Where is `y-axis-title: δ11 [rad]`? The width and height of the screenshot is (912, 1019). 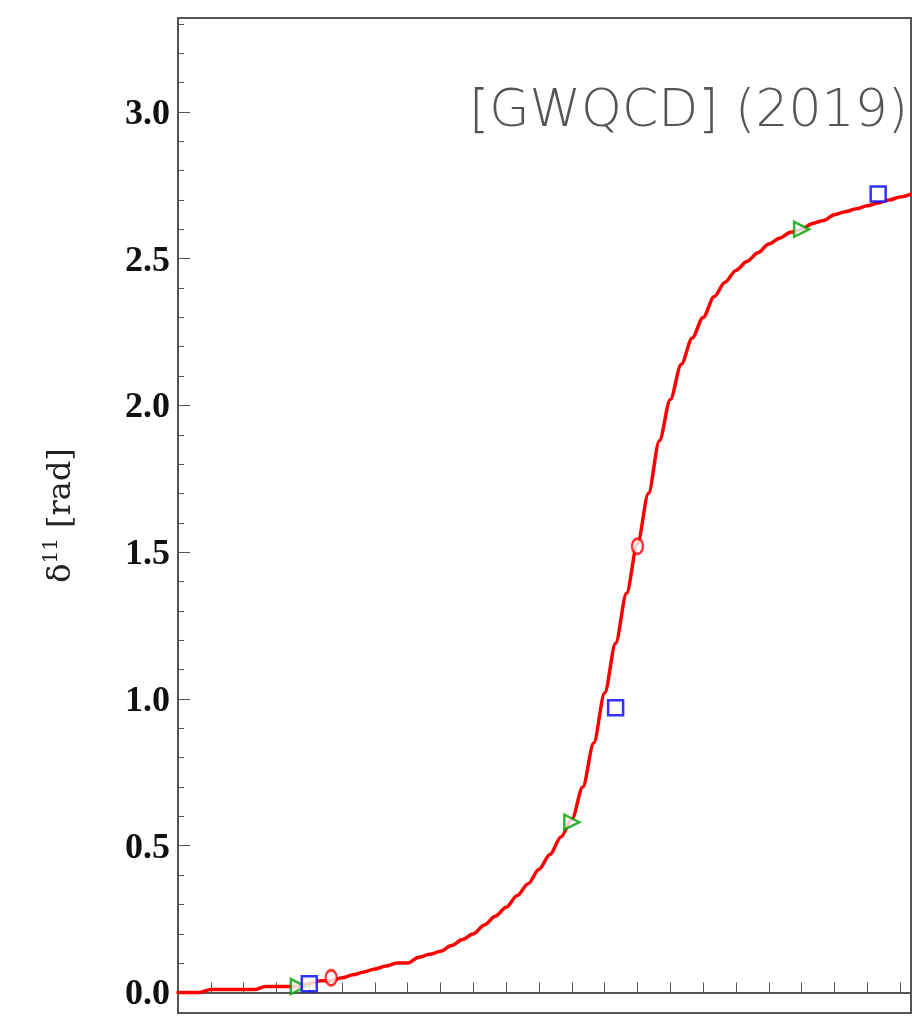
y-axis-title: δ11 [rad] is located at coordinates (58, 515).